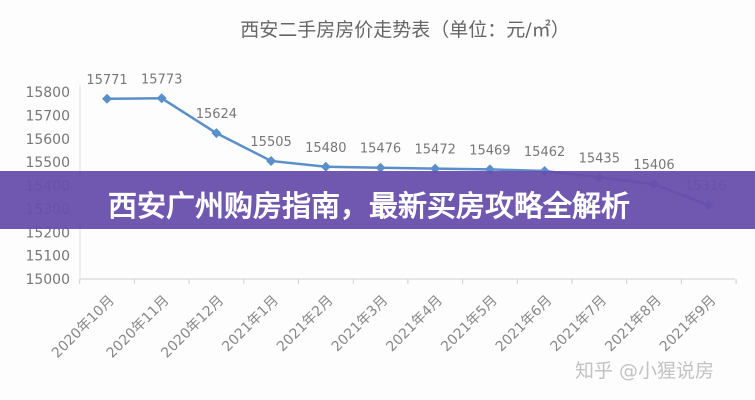 The image size is (755, 400). What do you see at coordinates (325, 148) in the screenshot?
I see `data-label: 15480` at bounding box center [325, 148].